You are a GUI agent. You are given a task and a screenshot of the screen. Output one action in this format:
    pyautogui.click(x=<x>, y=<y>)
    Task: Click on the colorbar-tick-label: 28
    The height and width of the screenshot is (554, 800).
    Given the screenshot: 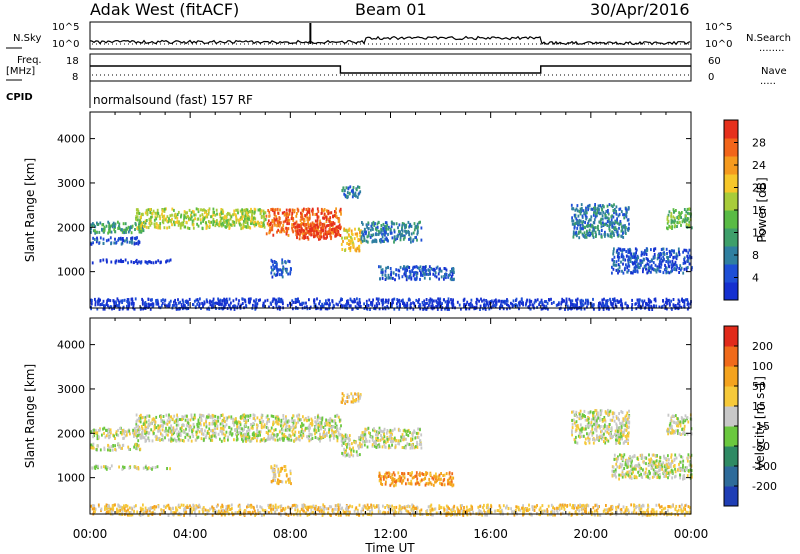 What is the action you would take?
    pyautogui.click(x=759, y=143)
    